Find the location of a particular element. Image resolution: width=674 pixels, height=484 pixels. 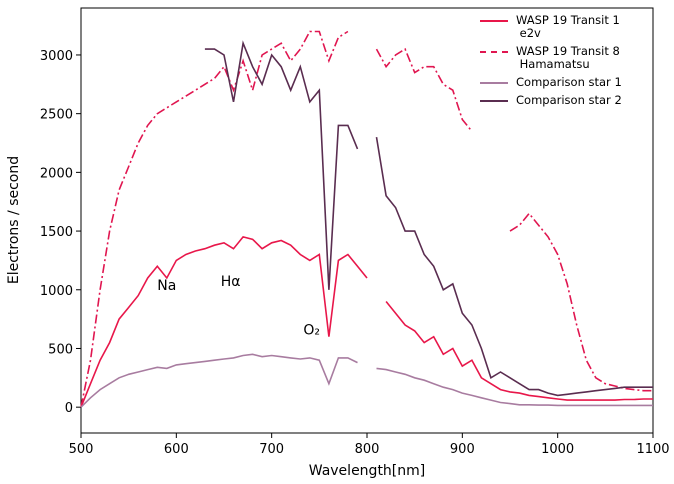

legend-label: Comparison star 2 is located at coordinates (569, 100).